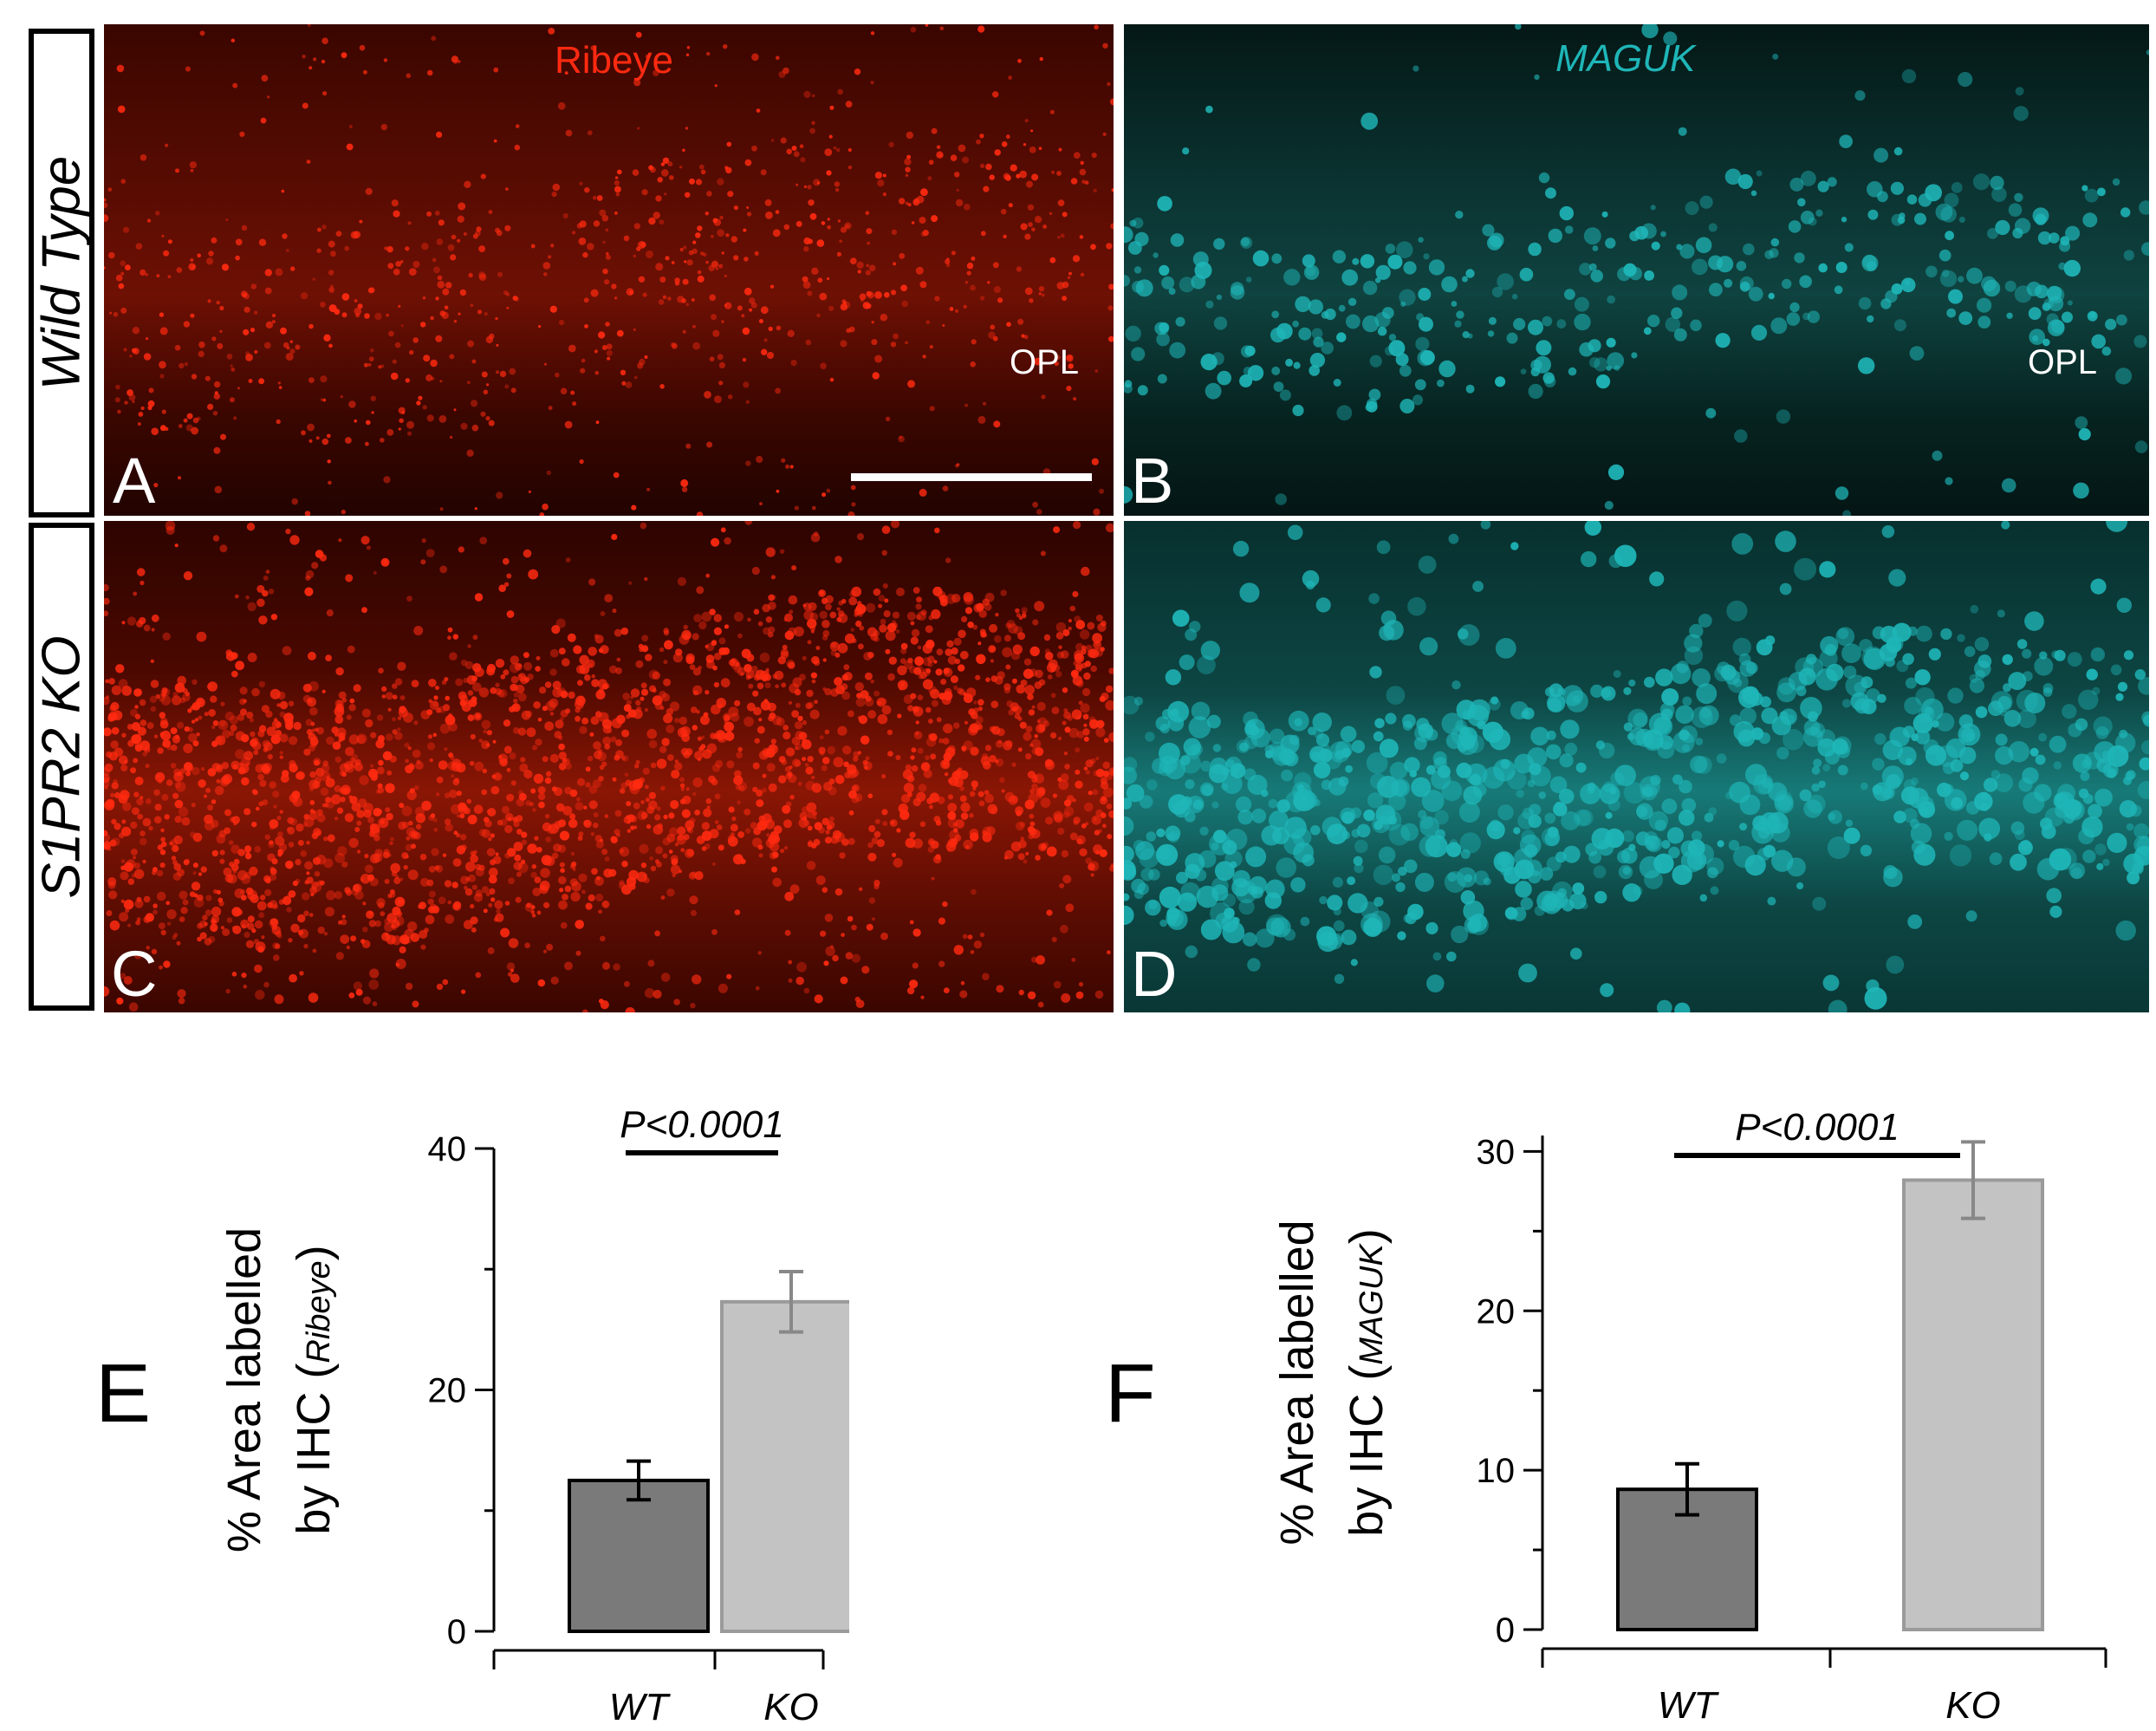 This screenshot has width=2156, height=1731. I want to click on y-tick-label: 40, so click(447, 1149).